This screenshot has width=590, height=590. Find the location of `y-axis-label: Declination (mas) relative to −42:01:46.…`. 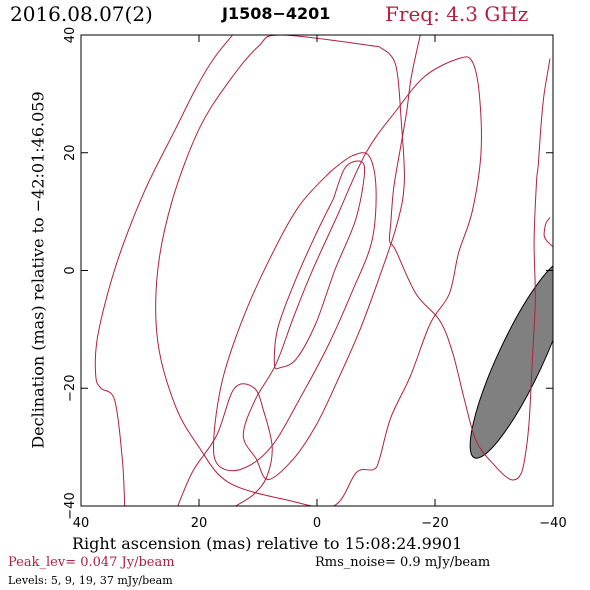

y-axis-label: Declination (mas) relative to −42:01:46.… is located at coordinates (38, 270).